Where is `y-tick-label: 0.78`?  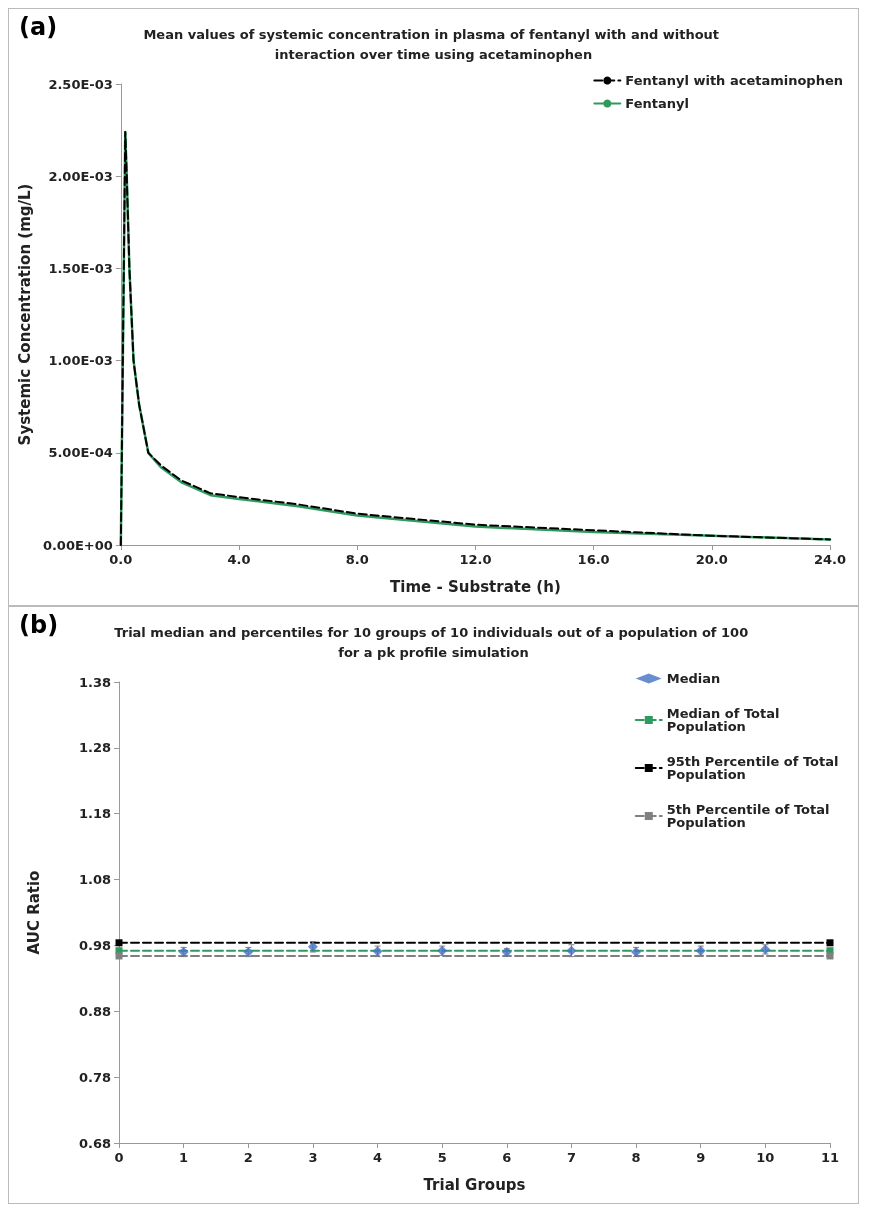 y-tick-label: 0.78 is located at coordinates (94, 1077).